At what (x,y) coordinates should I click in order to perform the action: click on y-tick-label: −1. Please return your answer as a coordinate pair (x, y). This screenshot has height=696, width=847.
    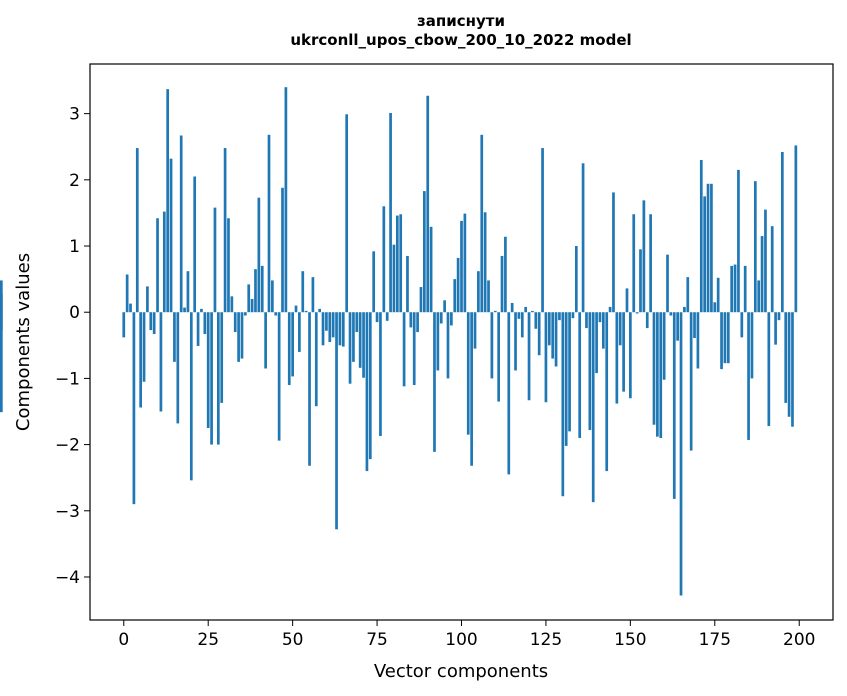
    Looking at the image, I should click on (67, 379).